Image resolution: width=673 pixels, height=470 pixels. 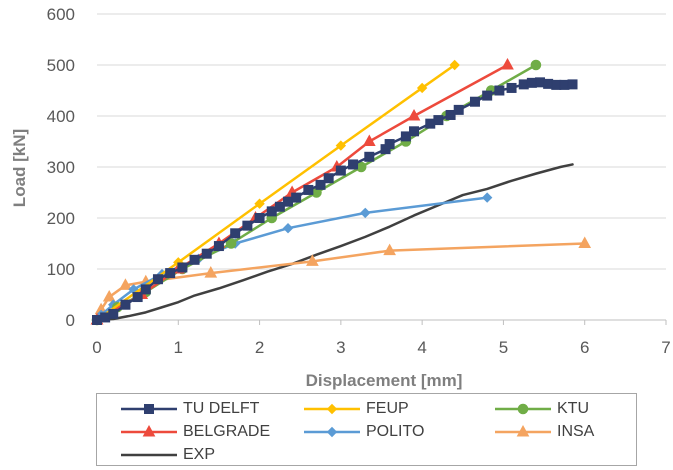 I want to click on x-tick-label: 0, so click(x=96, y=347).